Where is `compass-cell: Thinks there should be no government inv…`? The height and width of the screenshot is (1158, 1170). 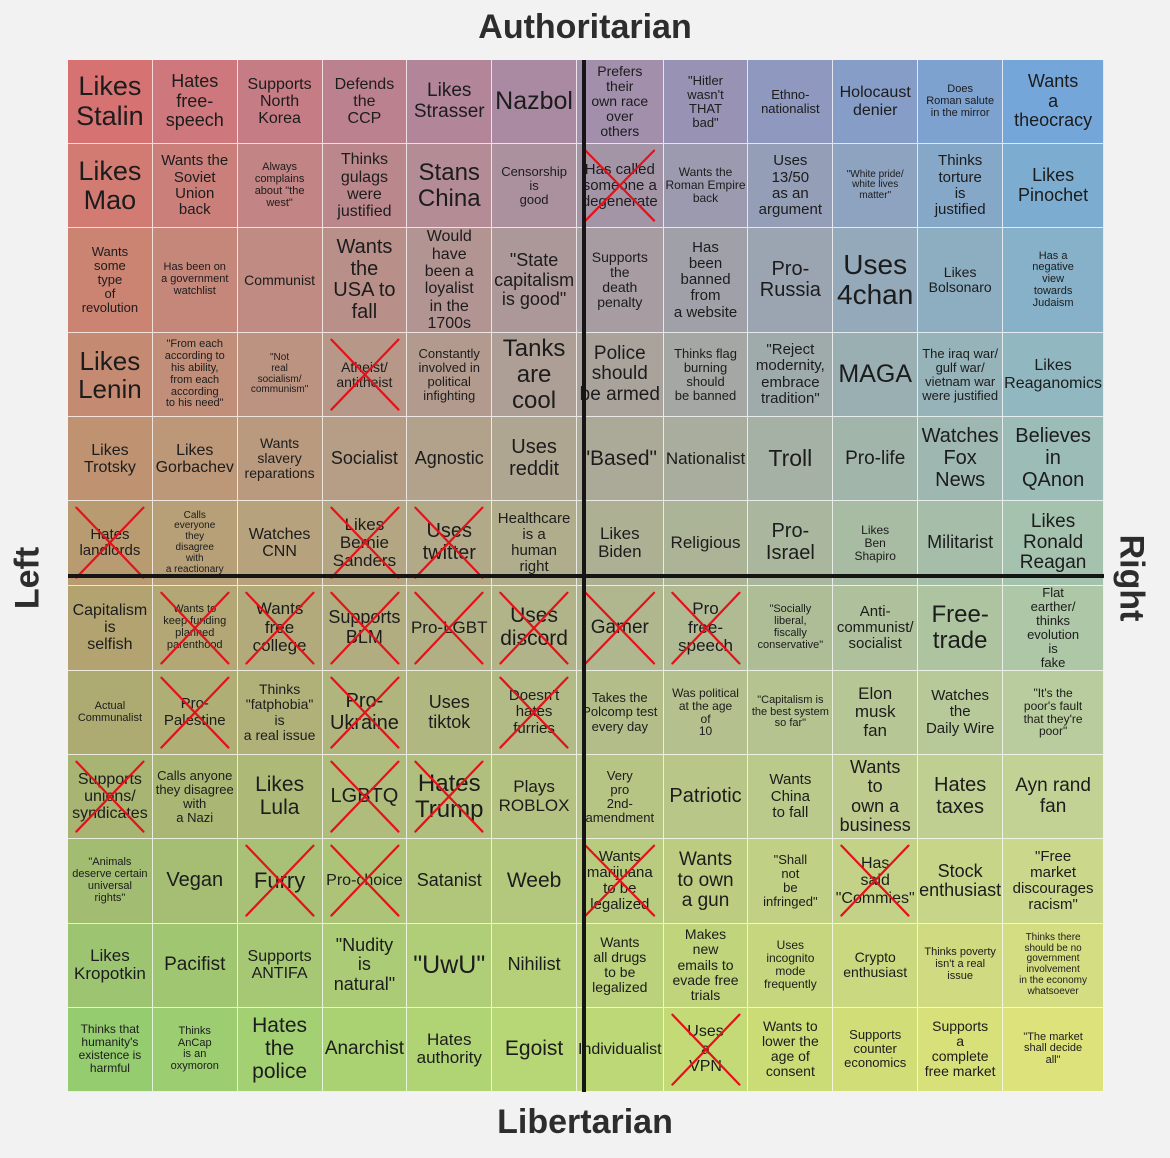 compass-cell: Thinks there should be no government inv… is located at coordinates (1053, 965).